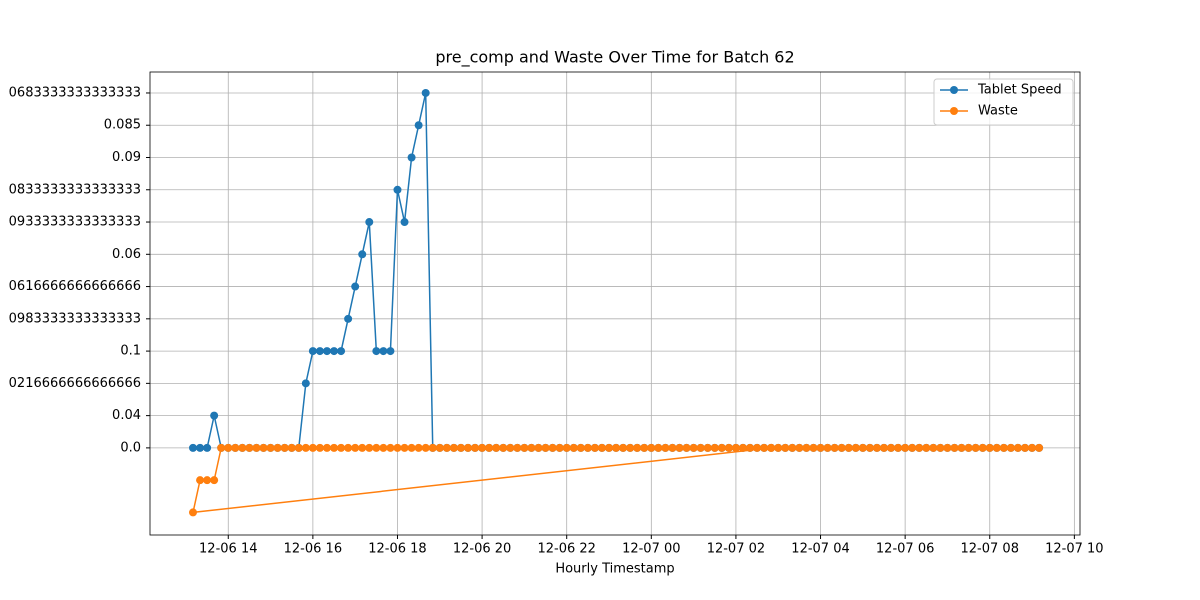  I want to click on x-tick-label: 12-06 22, so click(566, 549).